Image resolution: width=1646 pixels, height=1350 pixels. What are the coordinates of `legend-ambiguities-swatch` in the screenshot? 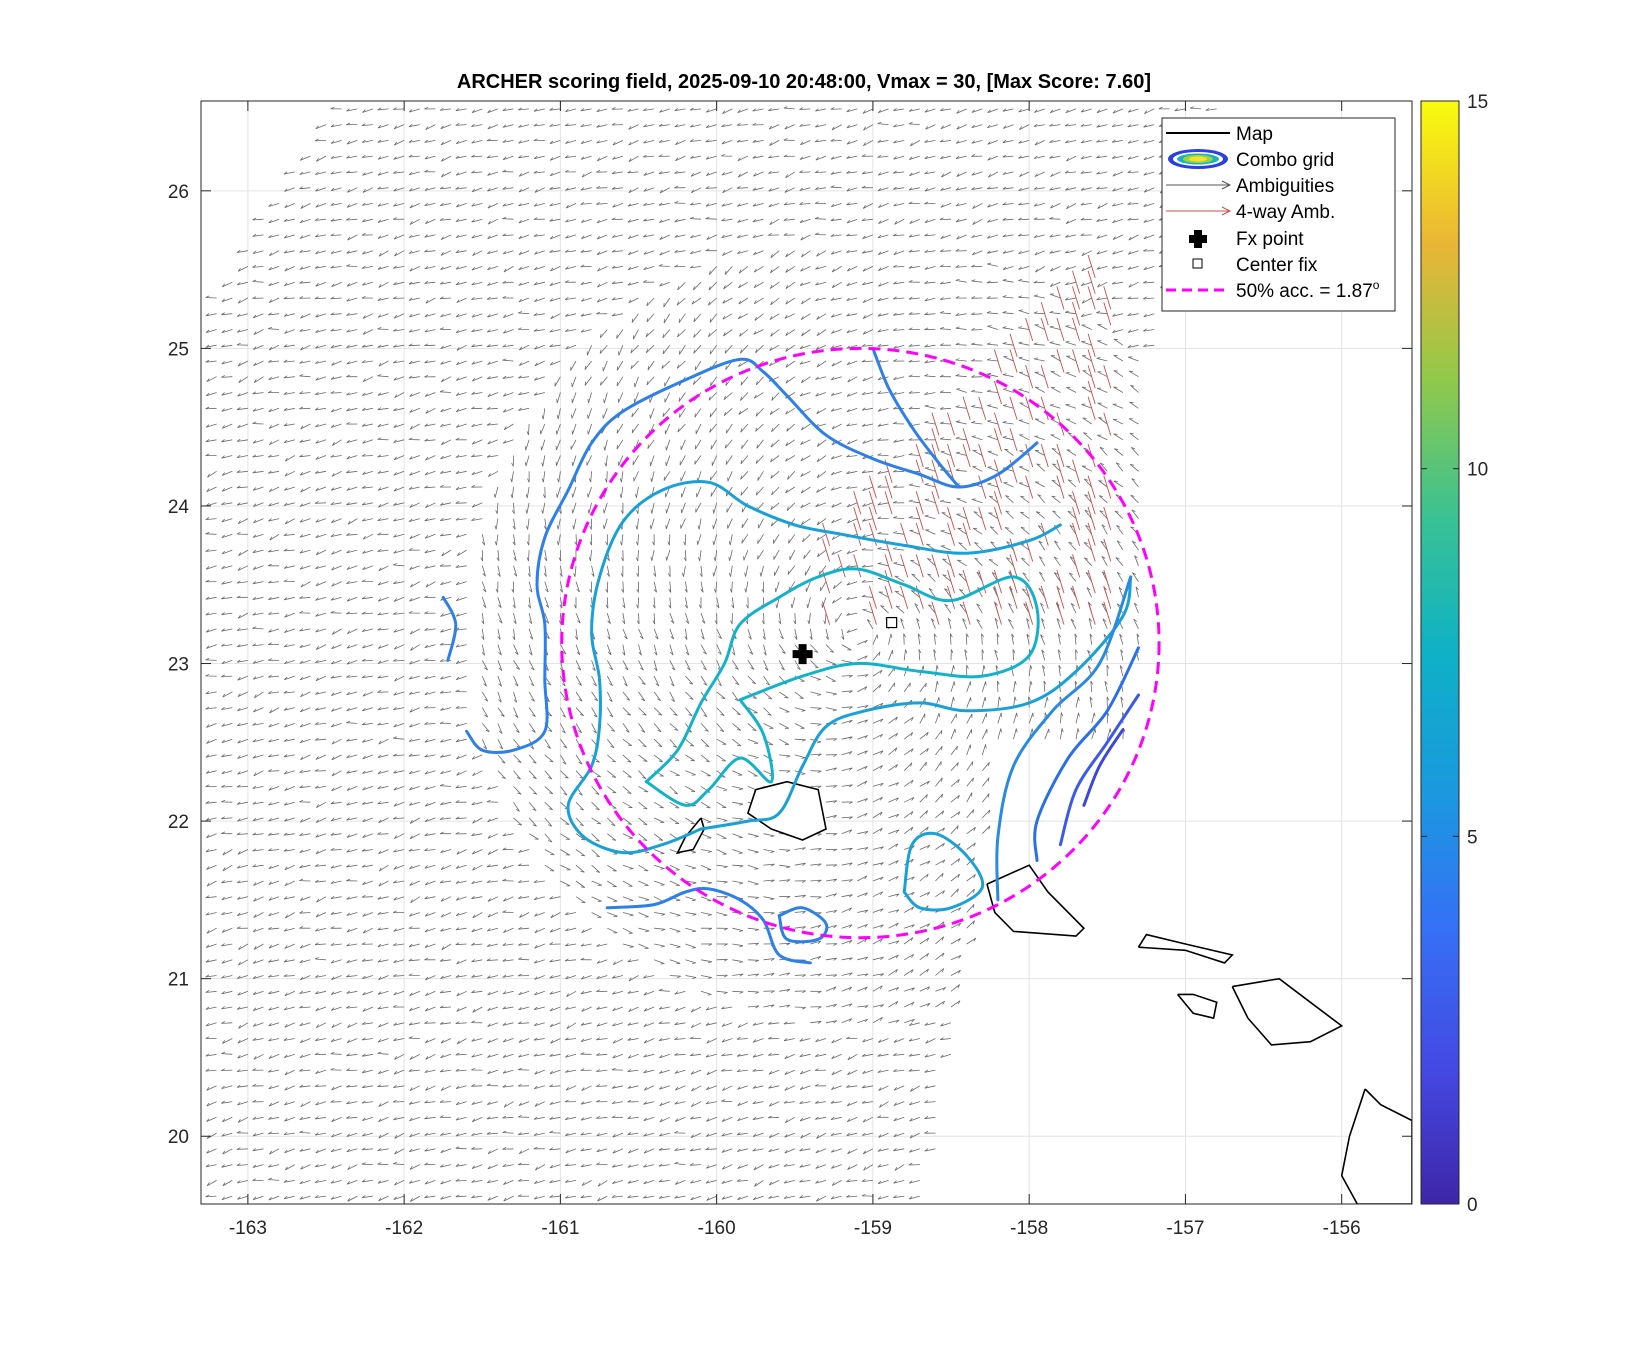 It's located at (1199, 185).